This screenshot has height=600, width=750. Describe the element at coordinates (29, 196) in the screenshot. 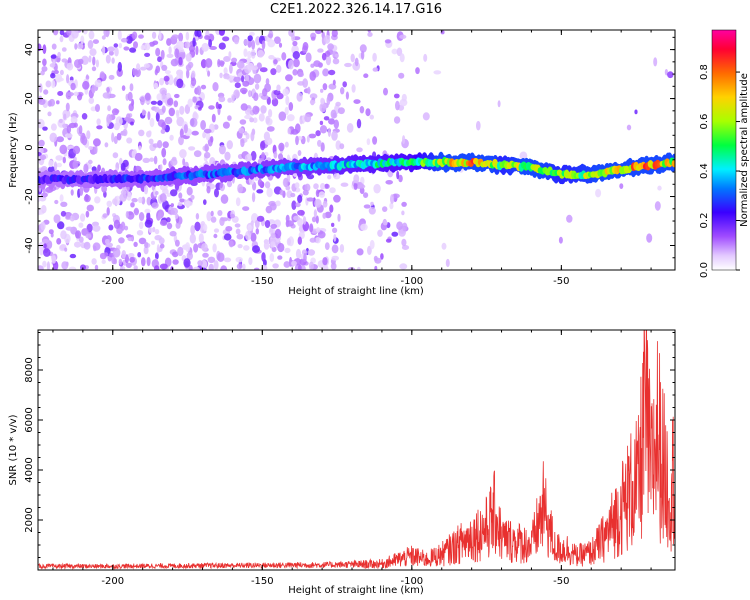

I see `y-tick-label: -20` at that location.